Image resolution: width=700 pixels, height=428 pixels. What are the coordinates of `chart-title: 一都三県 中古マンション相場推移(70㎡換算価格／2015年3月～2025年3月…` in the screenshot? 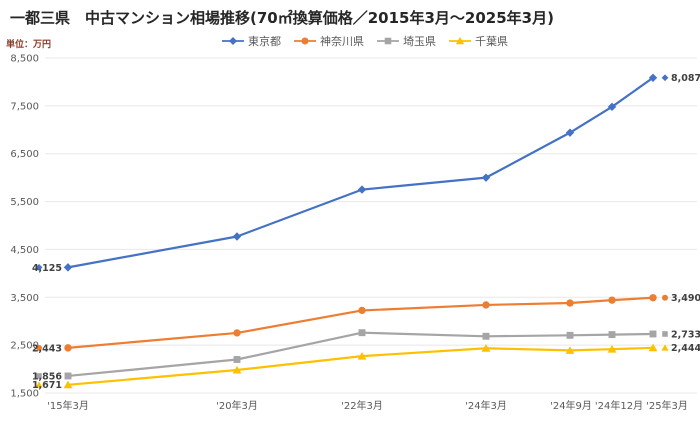 It's located at (282, 18).